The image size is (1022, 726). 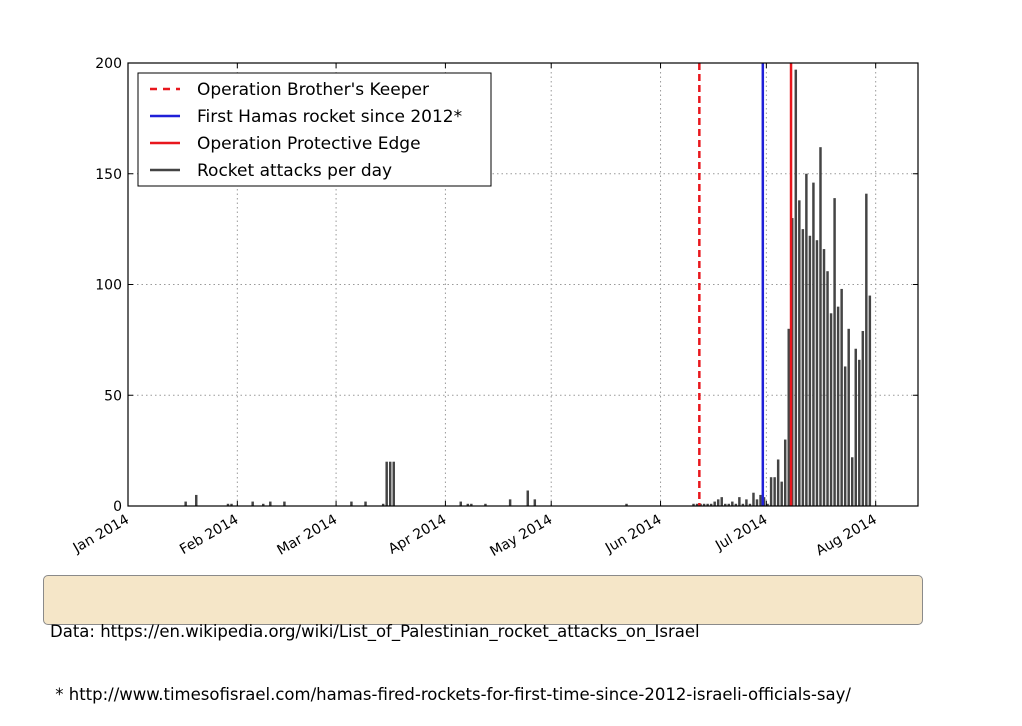 I want to click on x-tick-label: Mar 2014, so click(x=307, y=535).